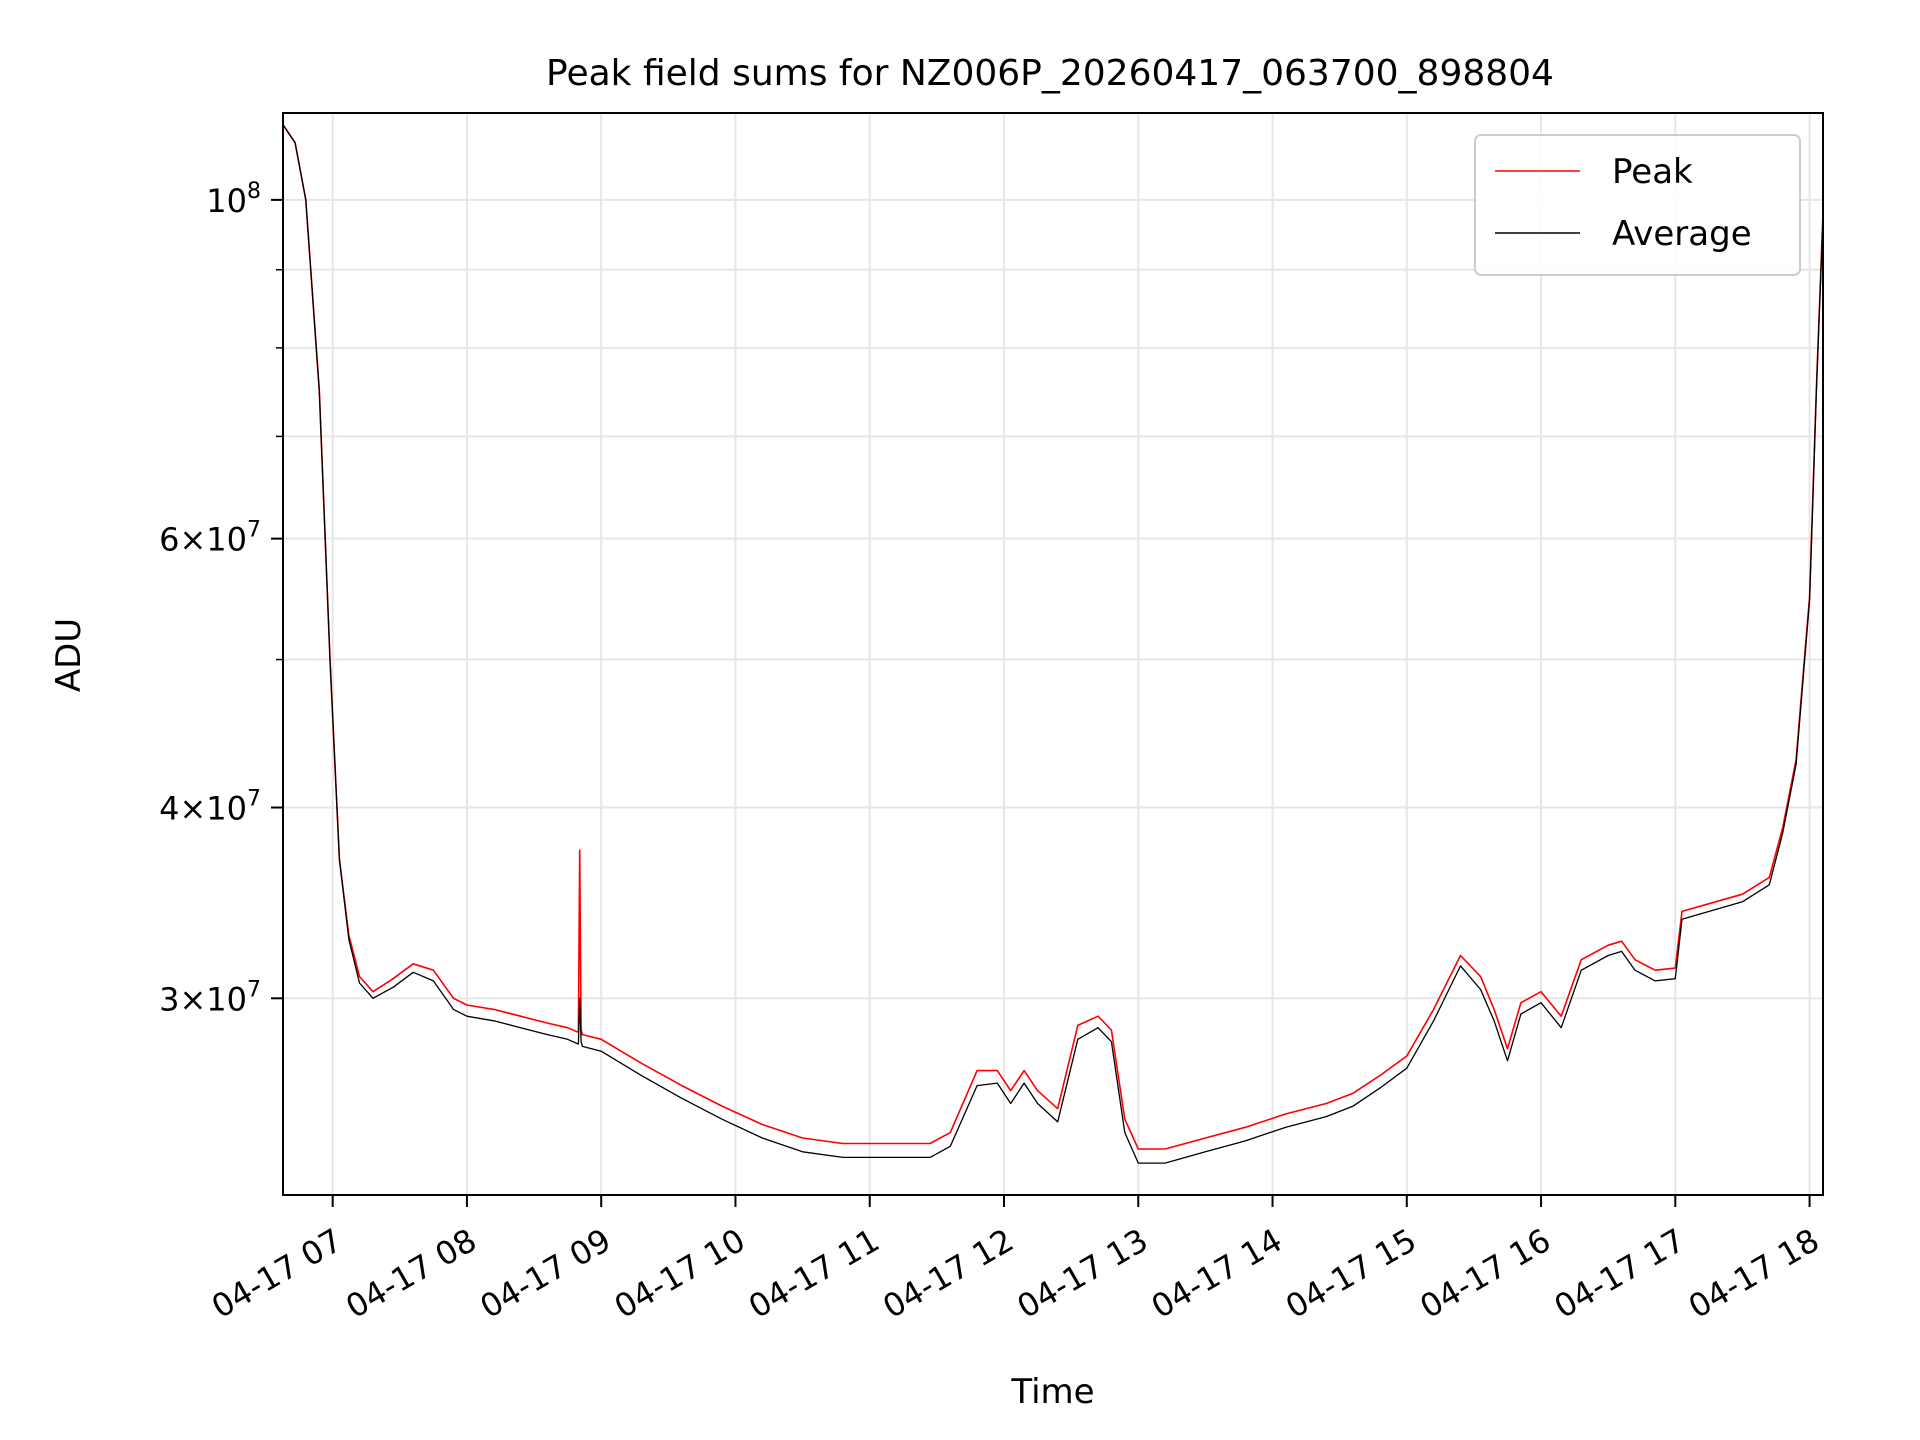 This screenshot has height=1440, width=1920. I want to click on legend-box, so click(1637, 205).